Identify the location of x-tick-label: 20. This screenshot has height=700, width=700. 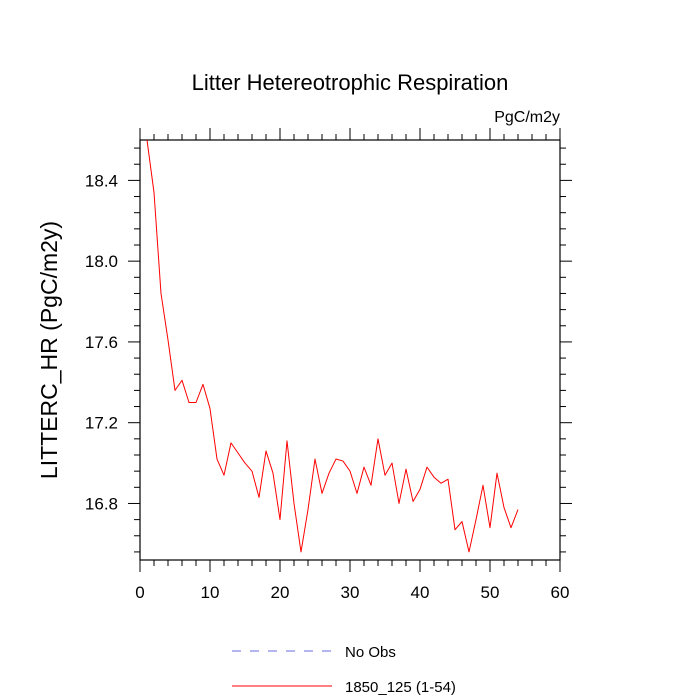
(280, 592).